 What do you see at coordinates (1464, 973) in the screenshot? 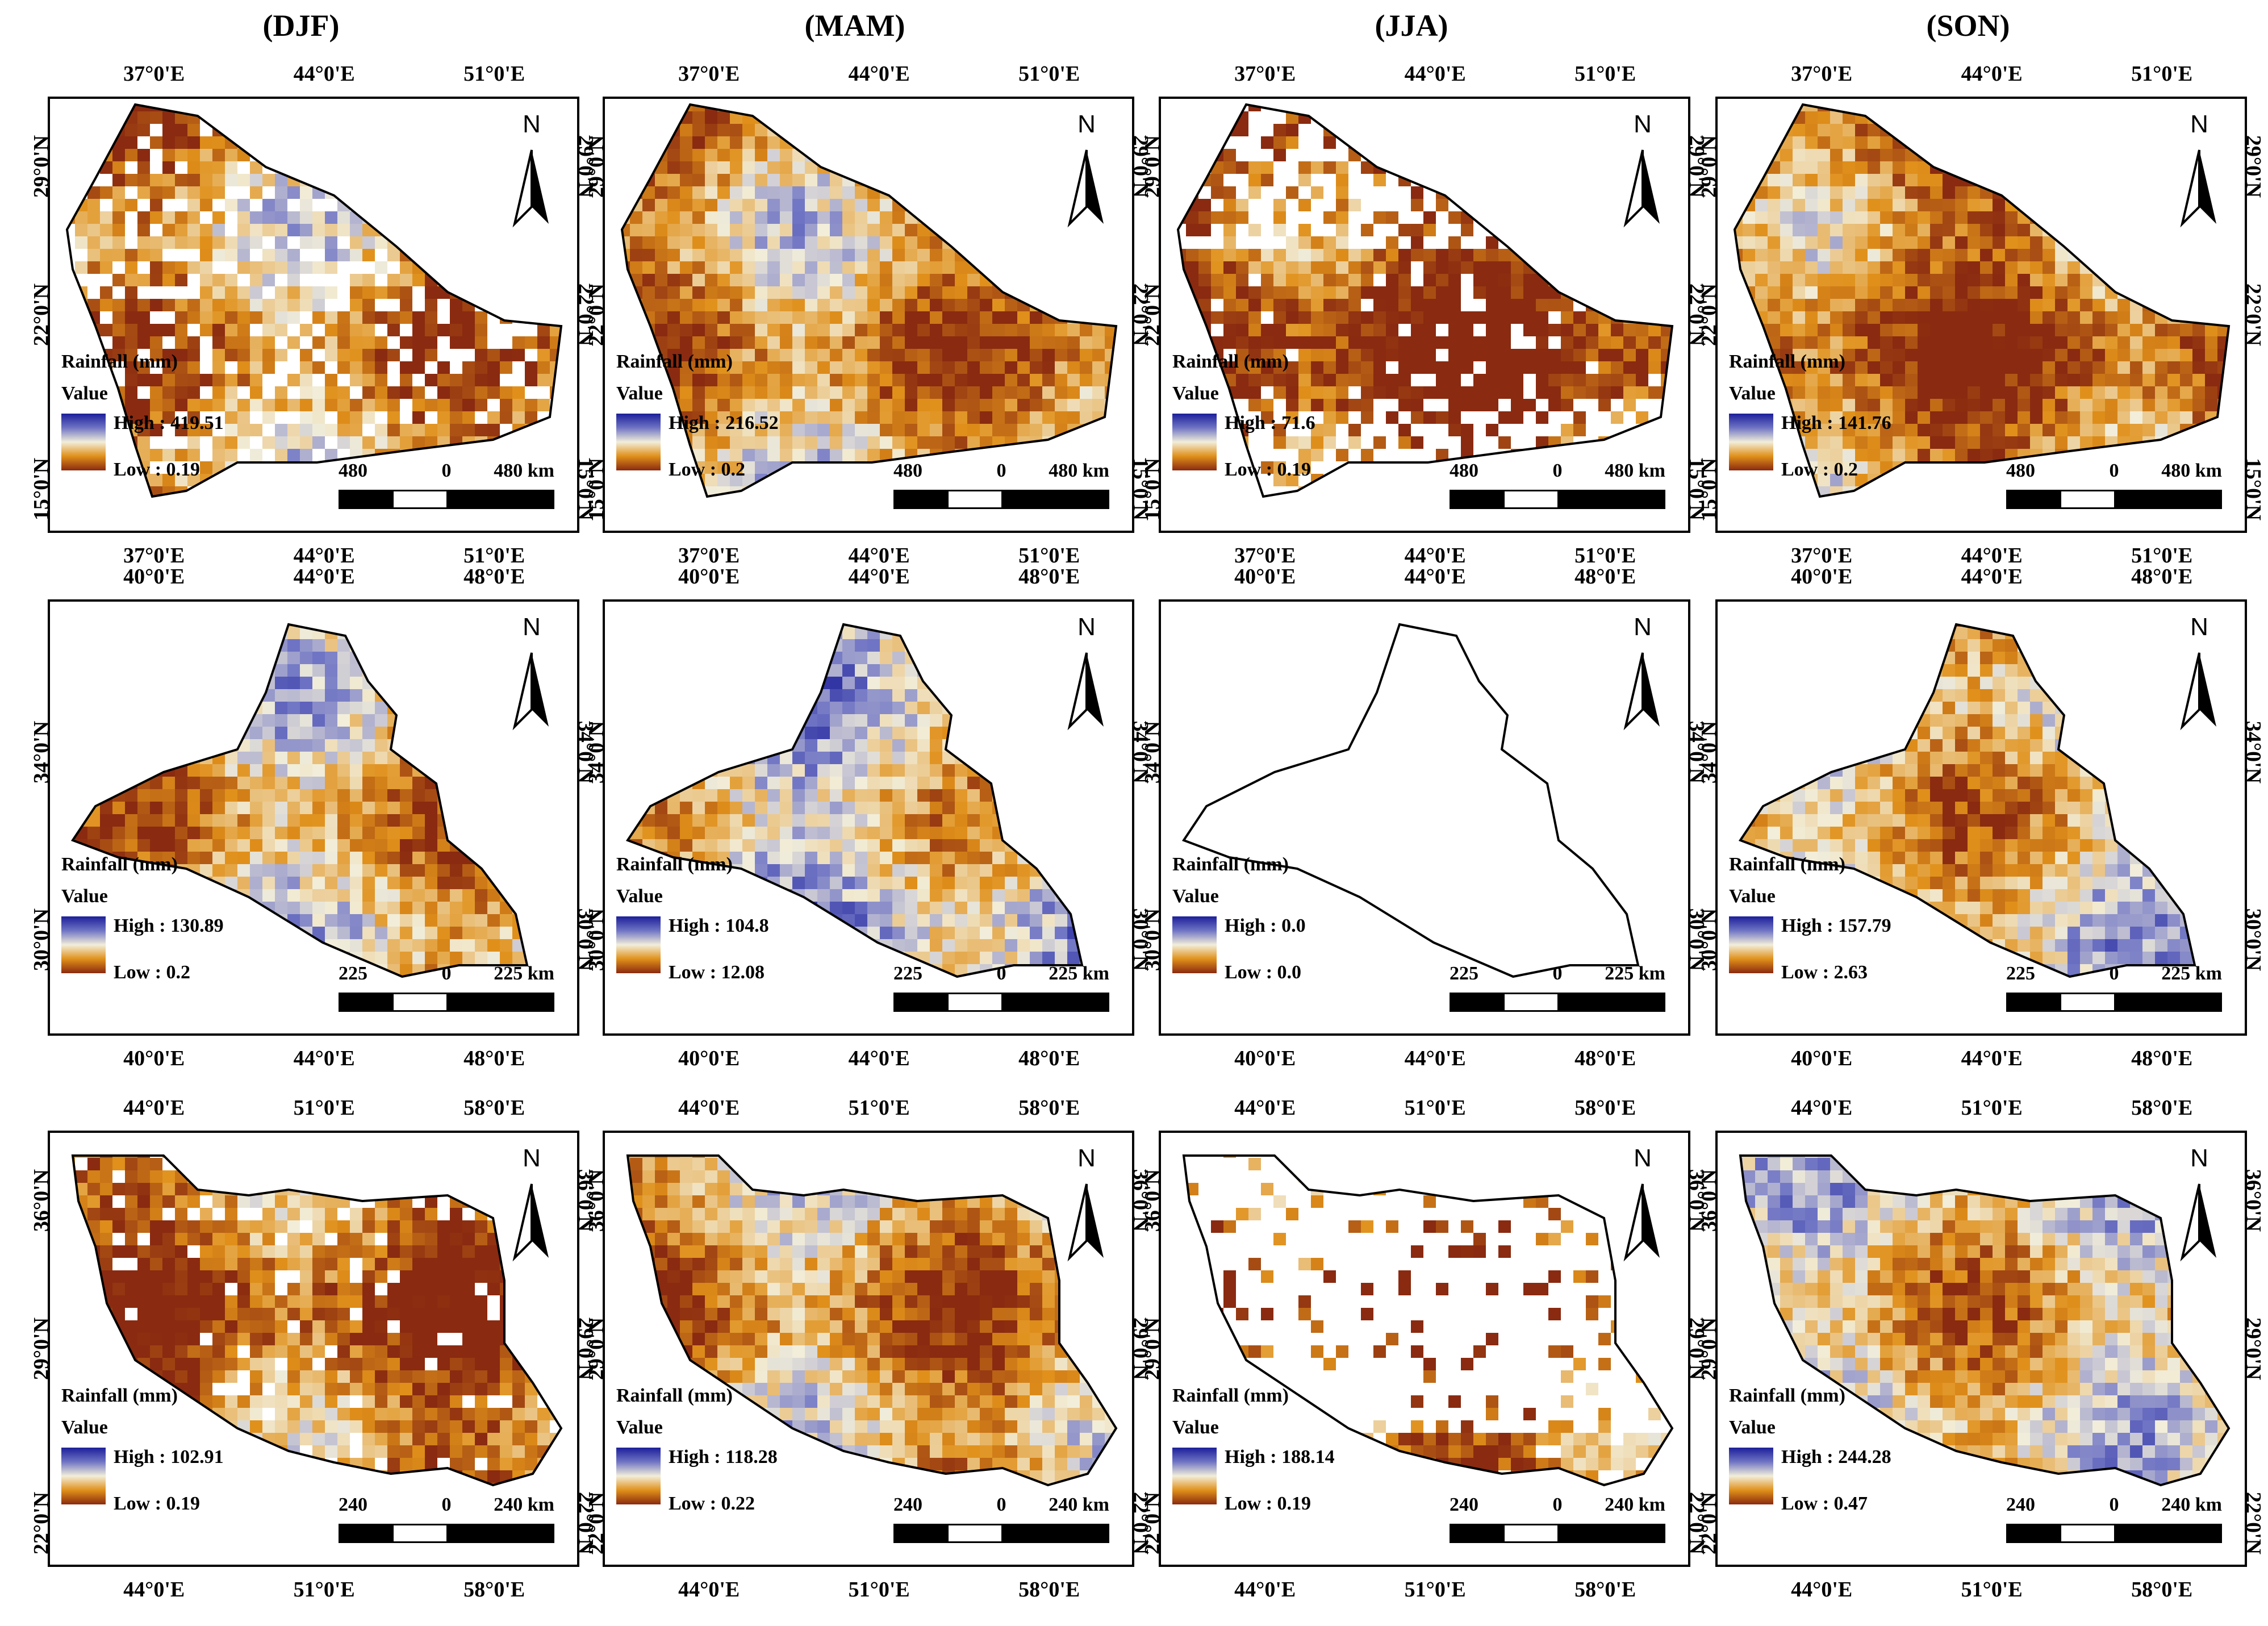
I see `scale-left-label: 225` at bounding box center [1464, 973].